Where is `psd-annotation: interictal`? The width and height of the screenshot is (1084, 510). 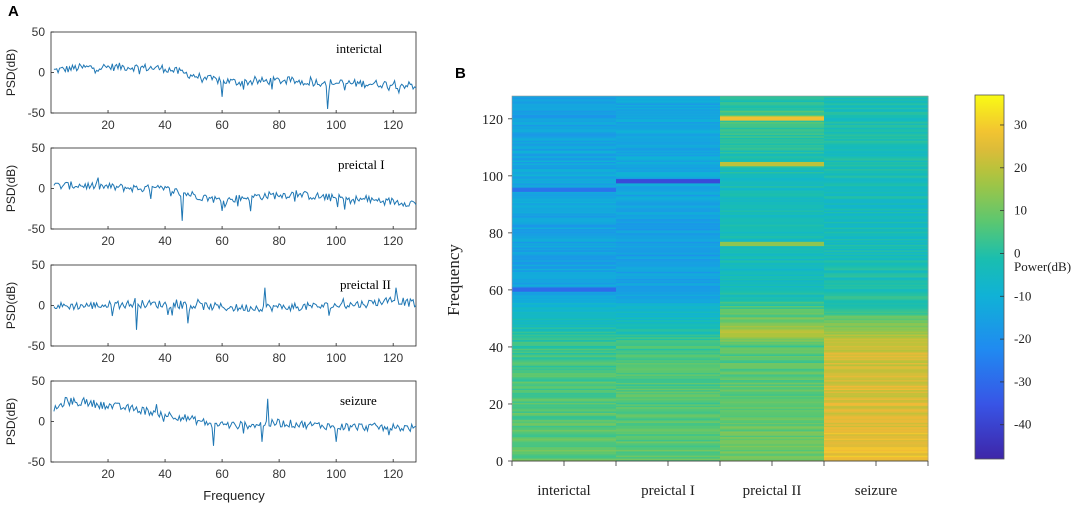 psd-annotation: interictal is located at coordinates (359, 48).